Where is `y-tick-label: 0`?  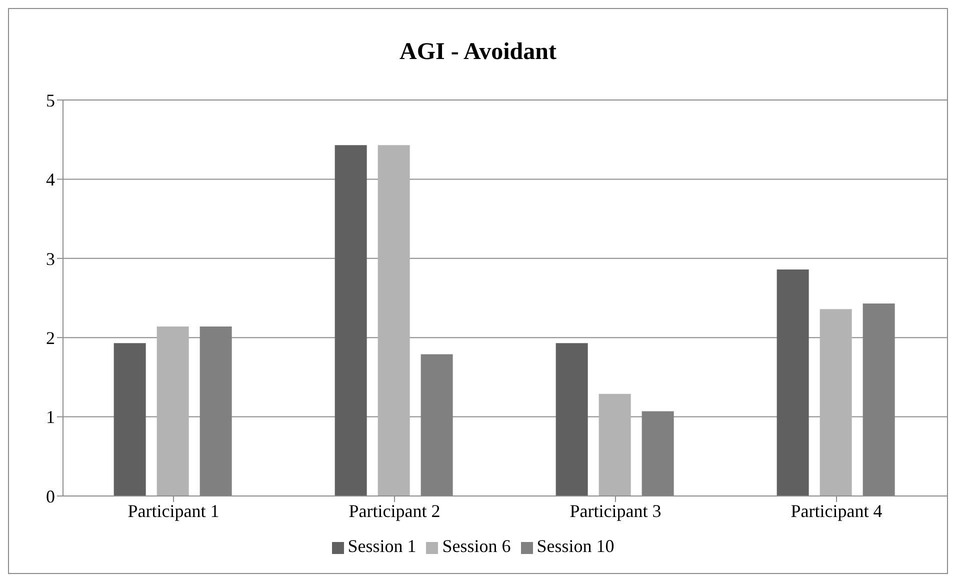
y-tick-label: 0 is located at coordinates (50, 496).